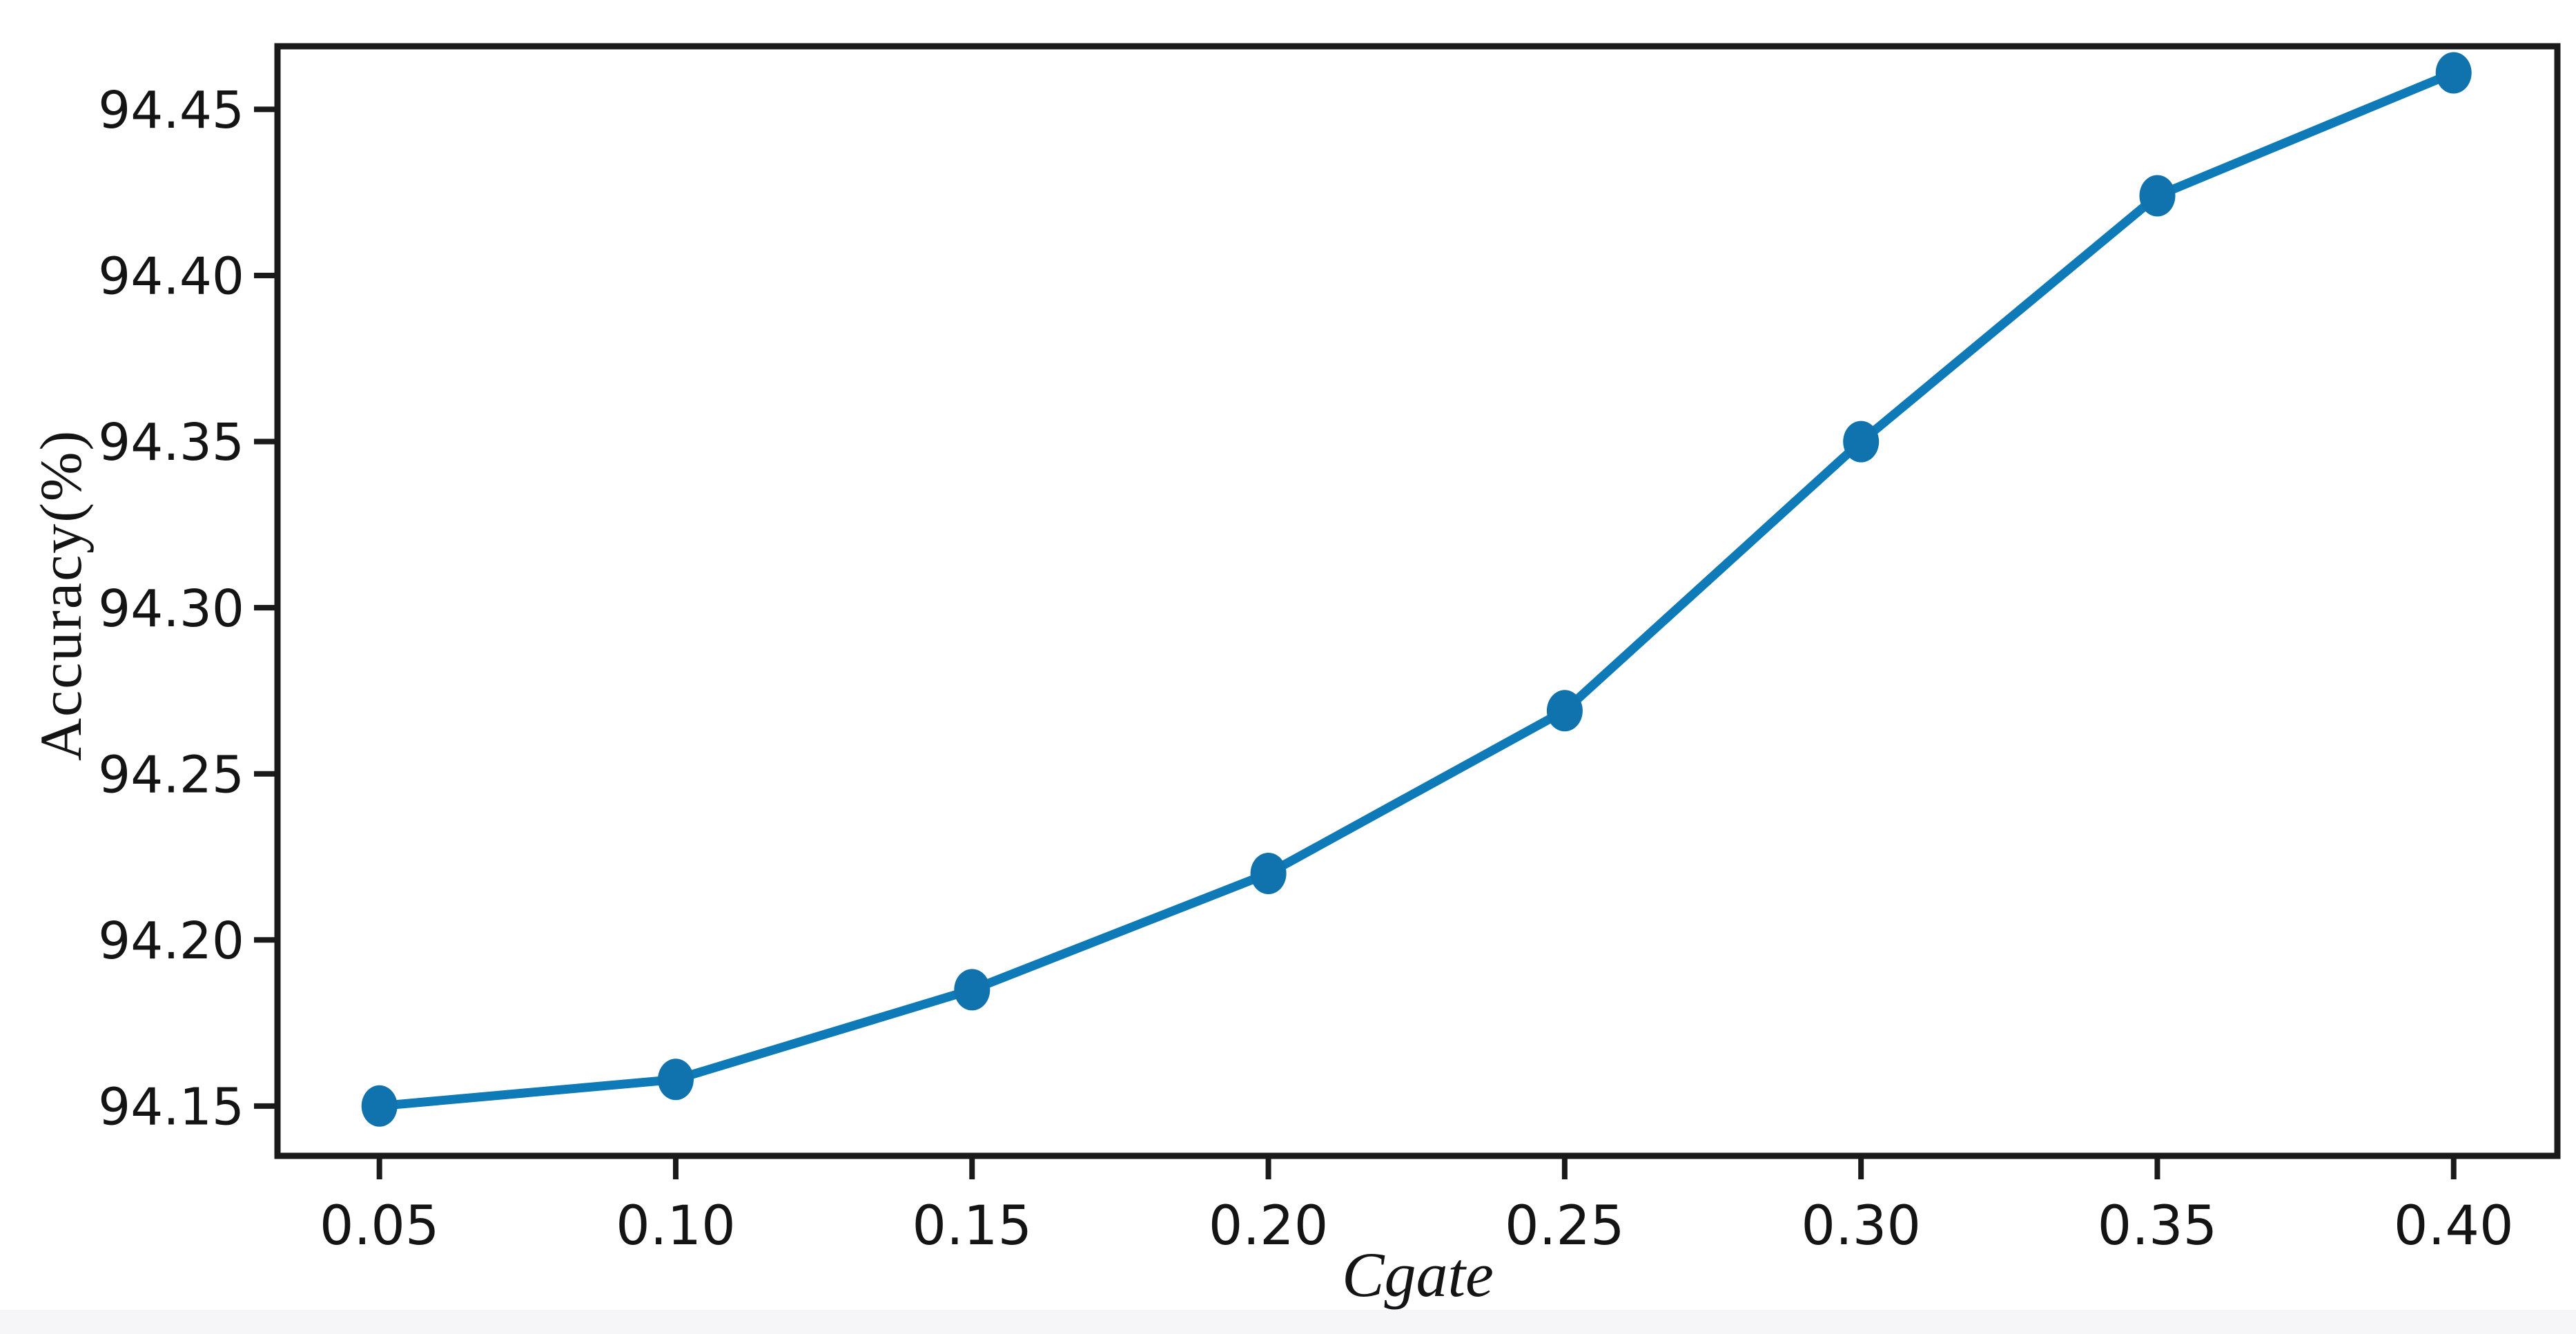  What do you see at coordinates (1418, 1274) in the screenshot?
I see `x-axis-label: Cgate` at bounding box center [1418, 1274].